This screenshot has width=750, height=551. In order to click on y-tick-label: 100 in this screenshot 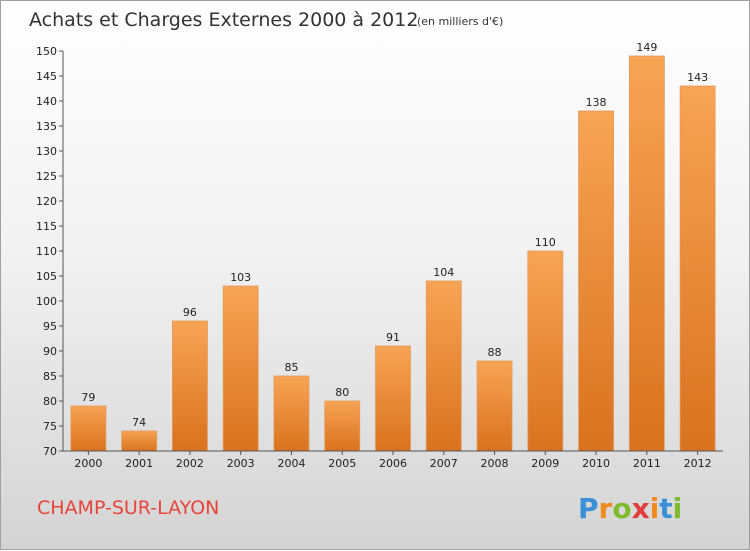, I will do `click(46, 301)`.